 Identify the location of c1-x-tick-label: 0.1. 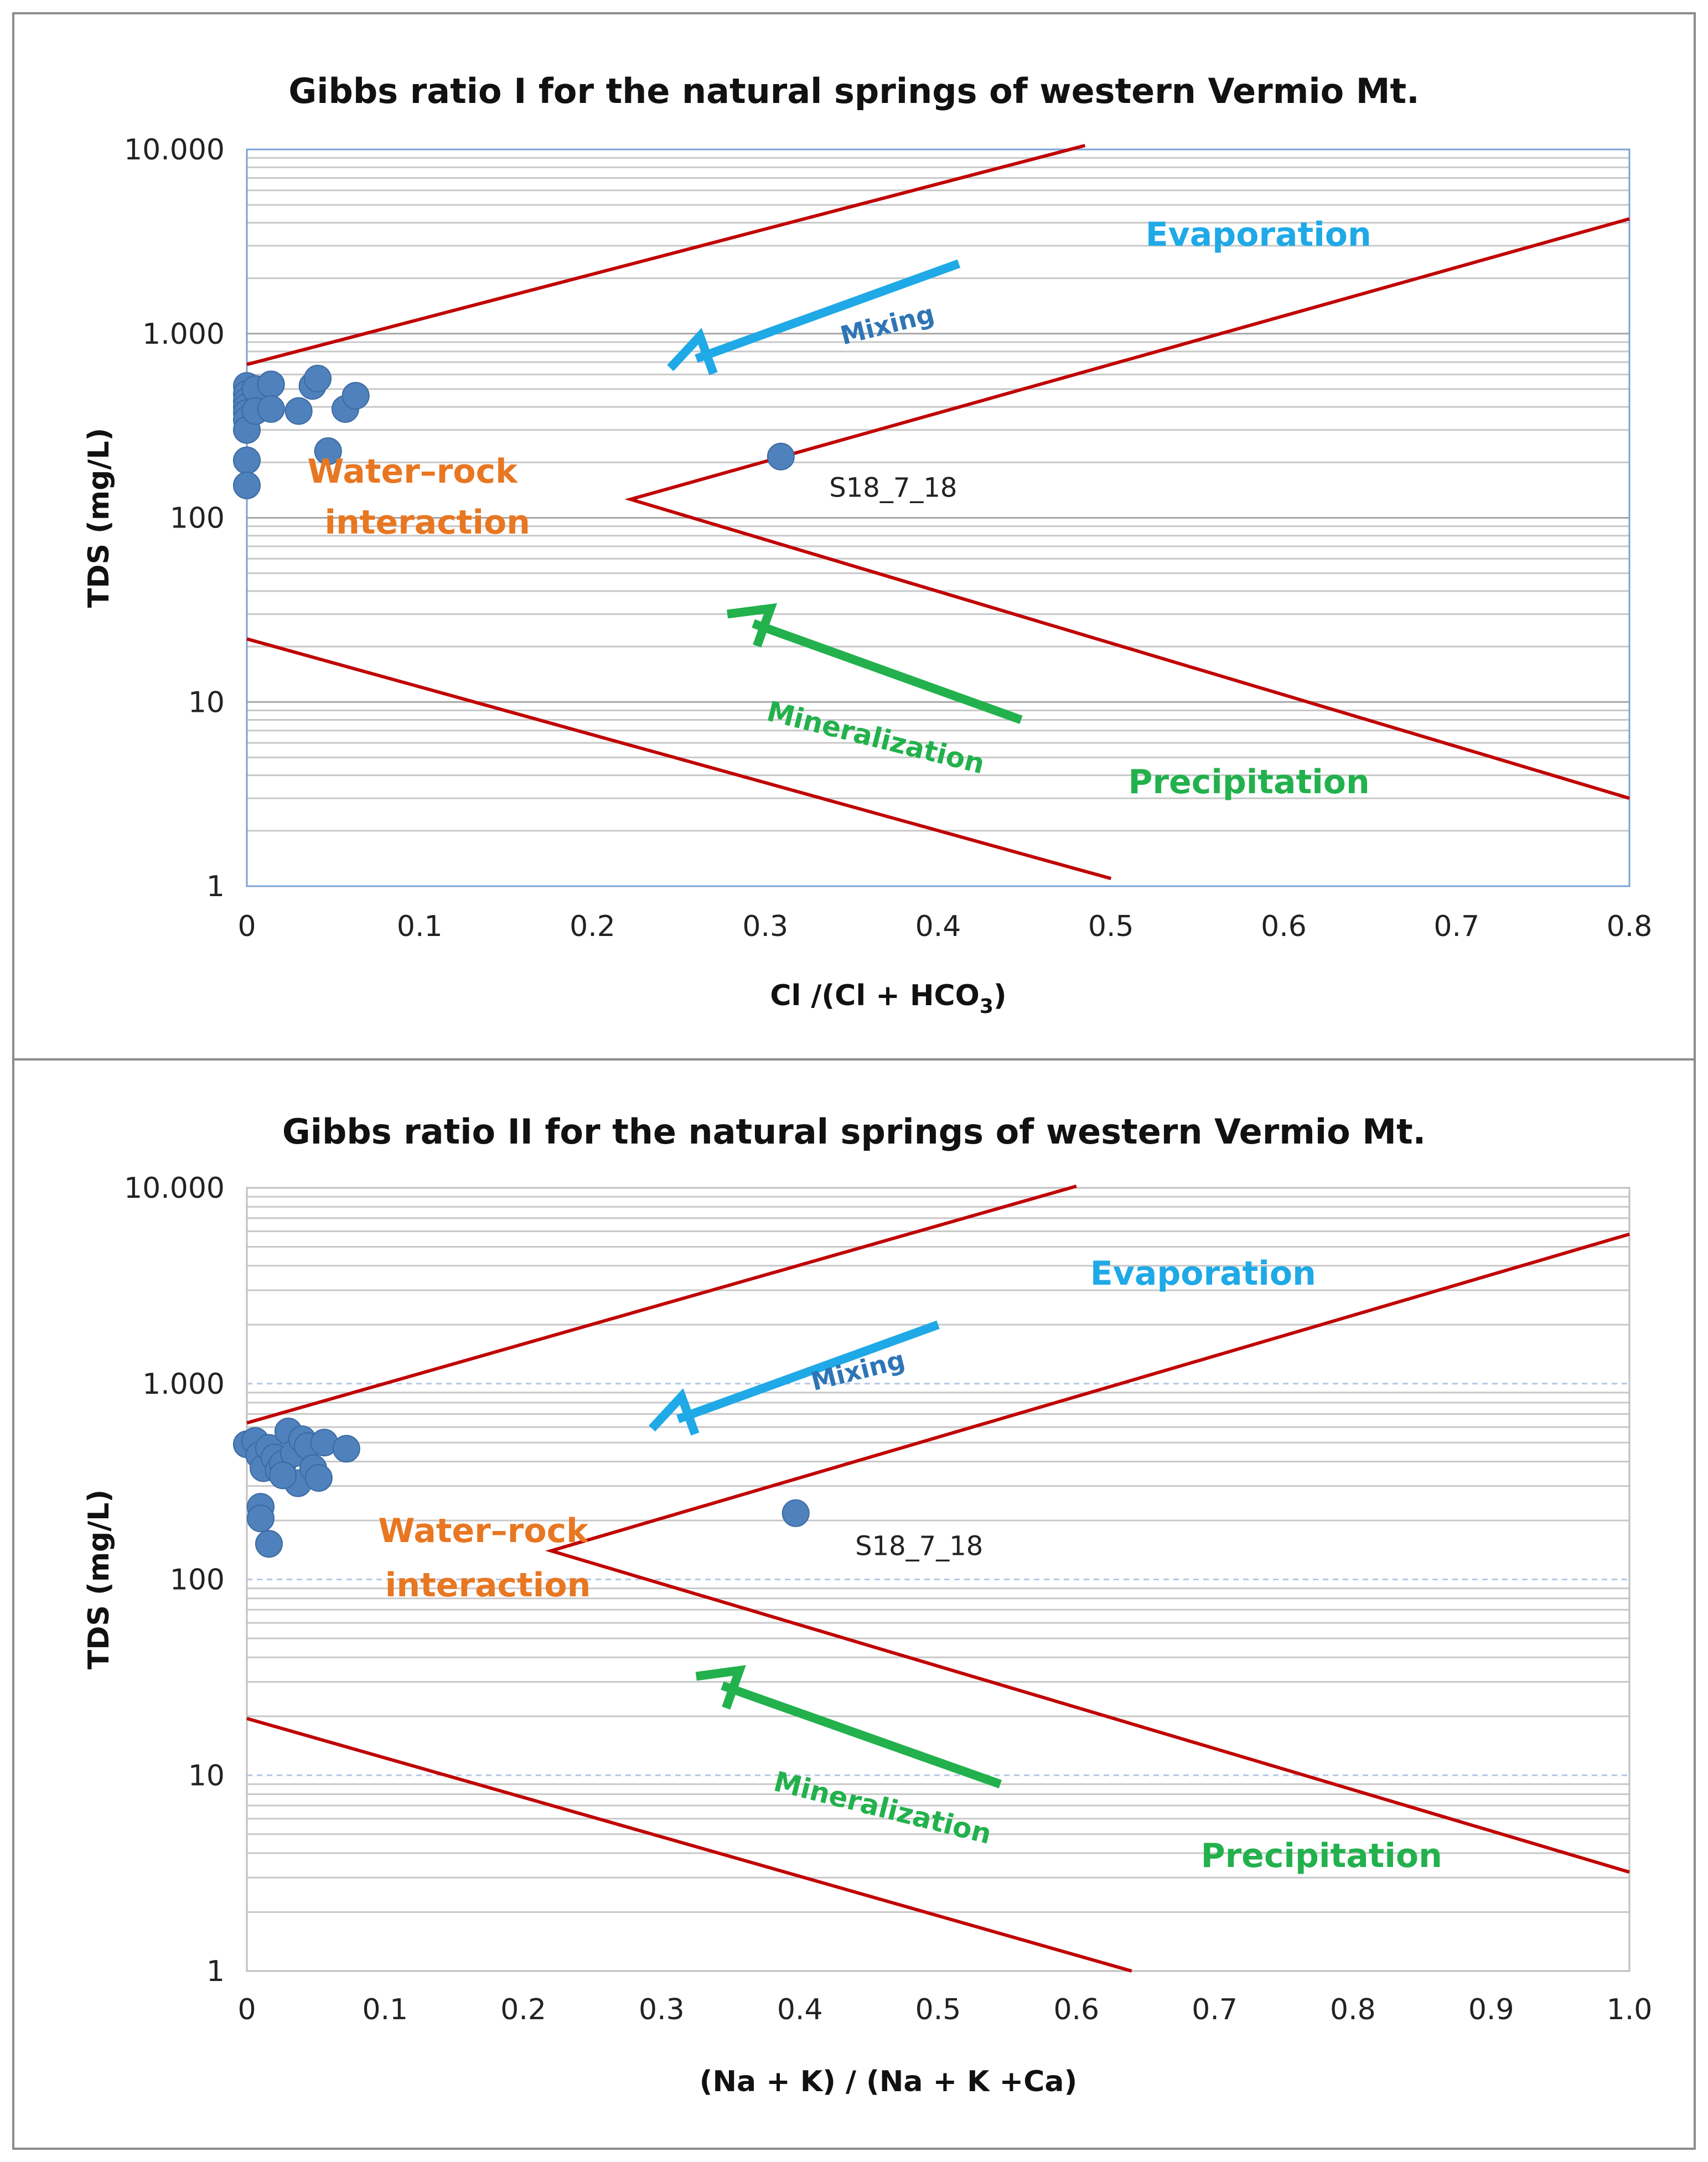
(420, 926).